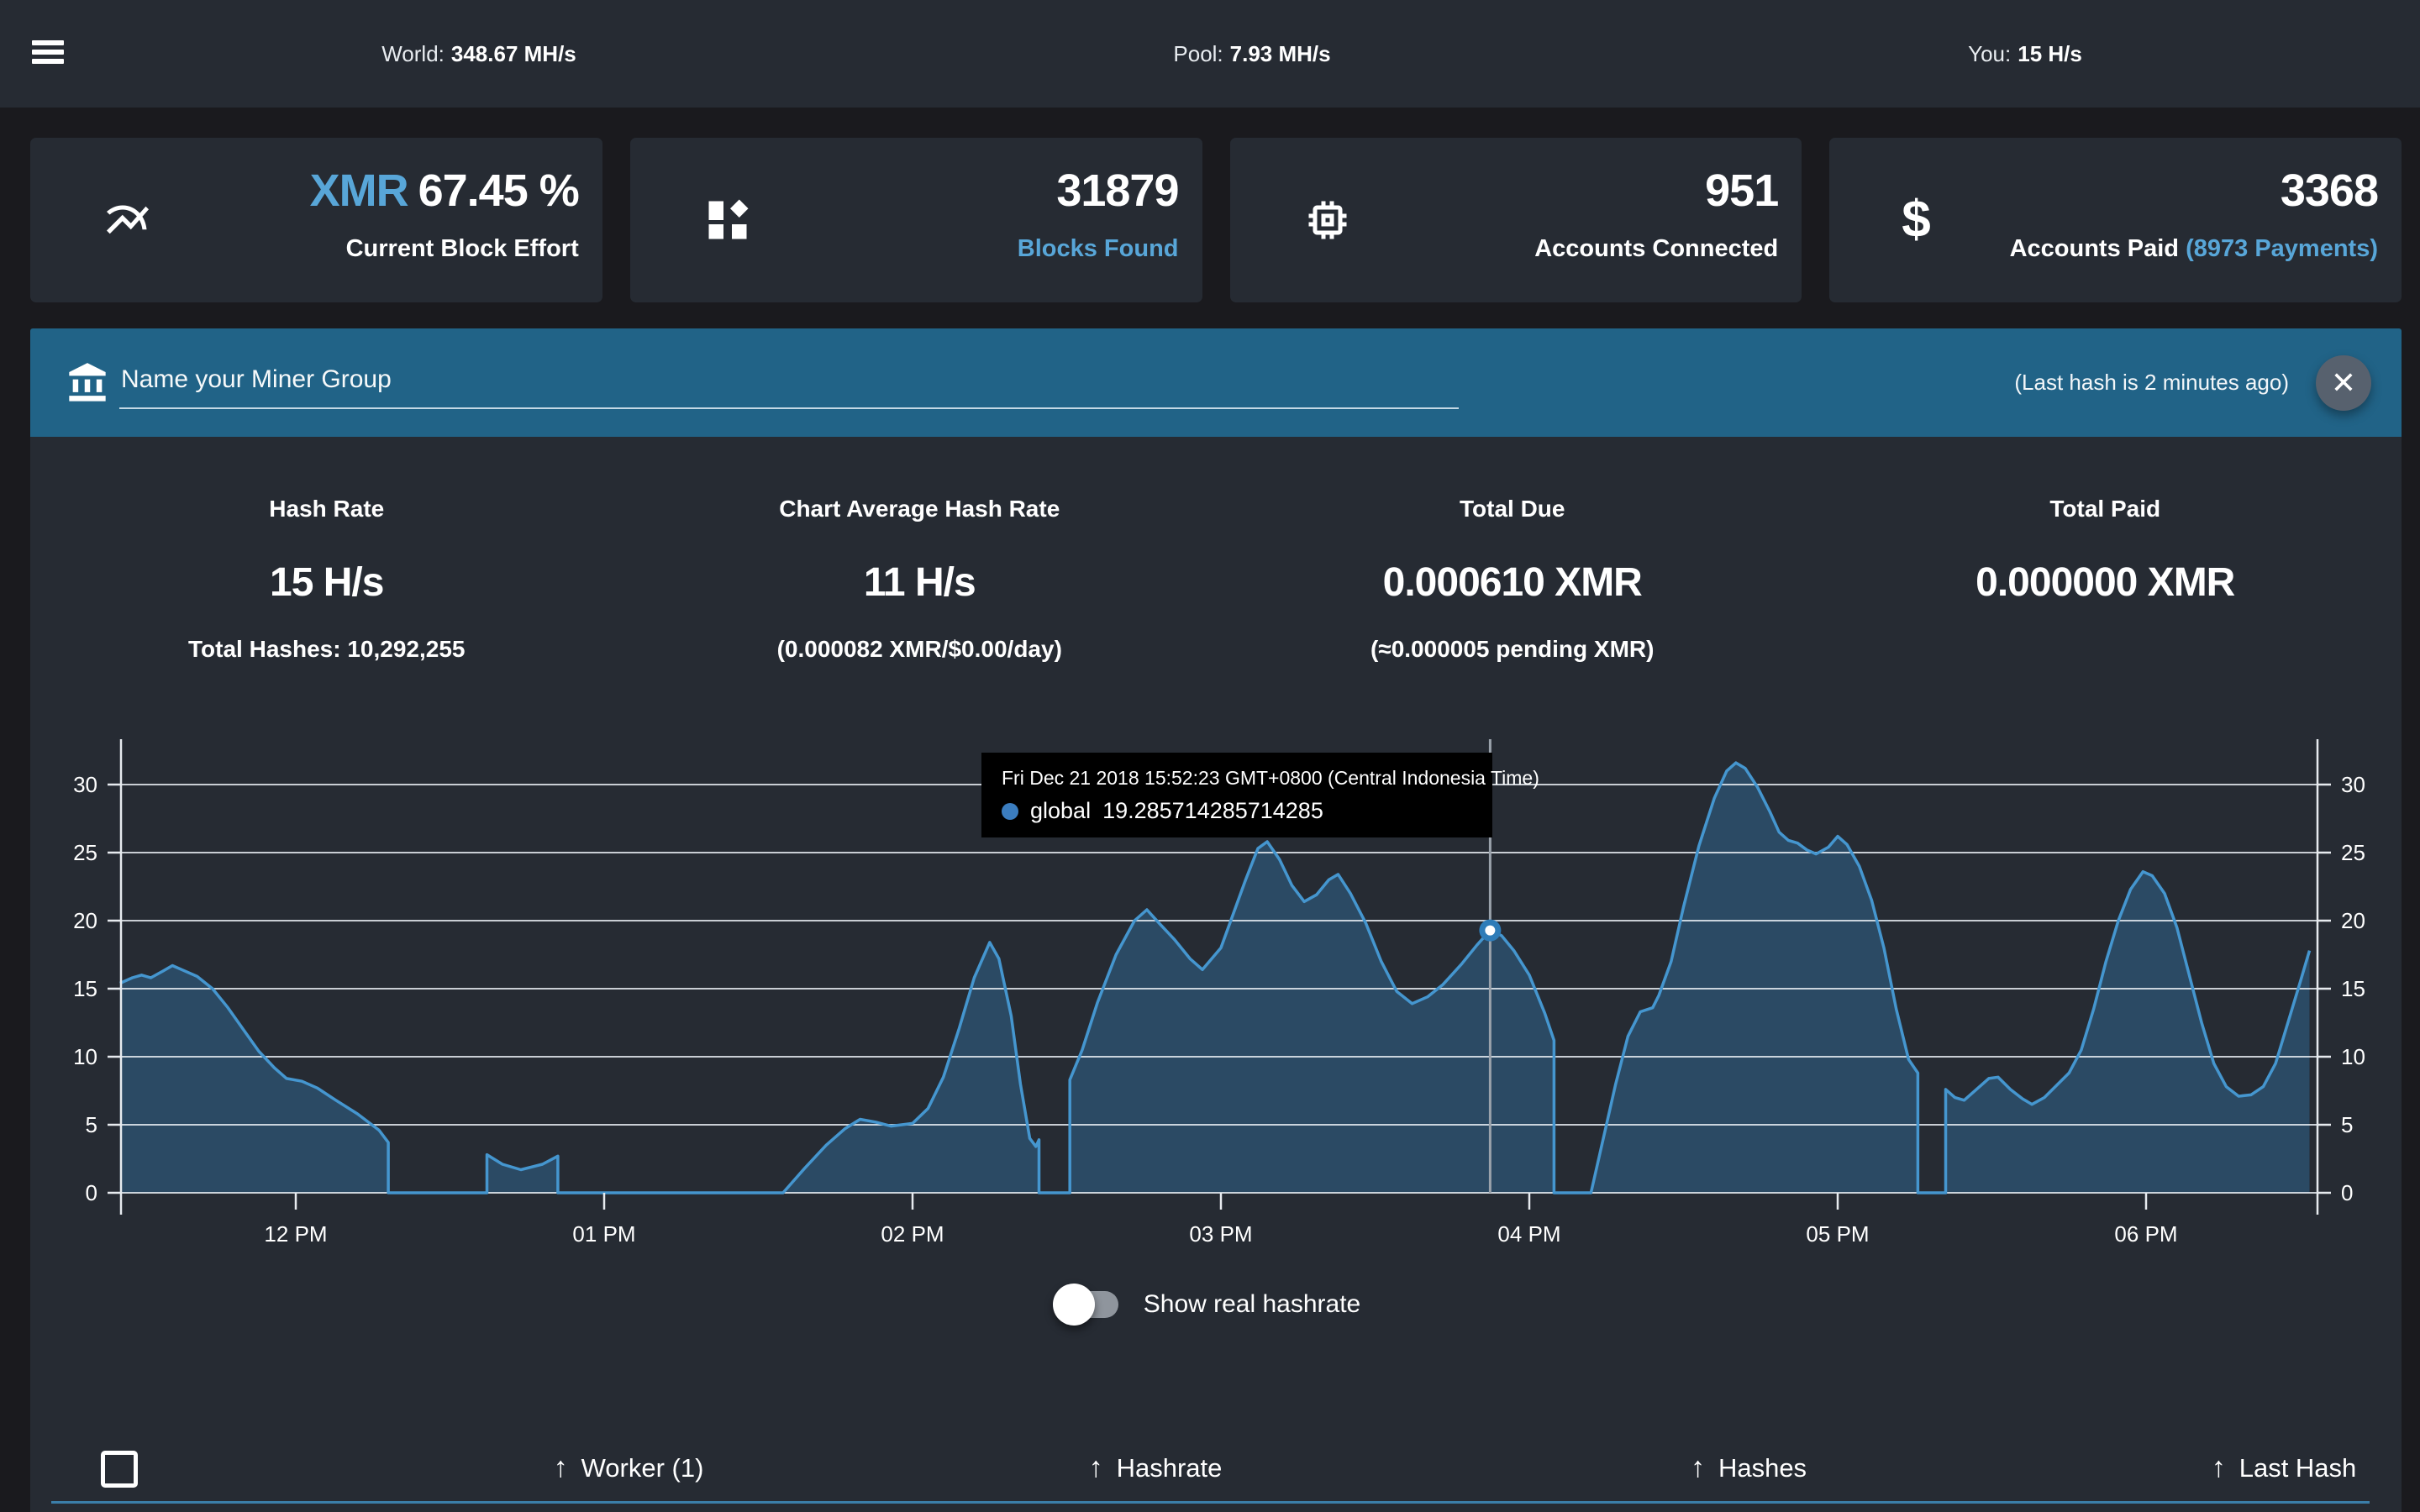 The width and height of the screenshot is (2420, 1512). What do you see at coordinates (628, 1467) in the screenshot?
I see `column-header-worker: ↑ Worker (1)` at bounding box center [628, 1467].